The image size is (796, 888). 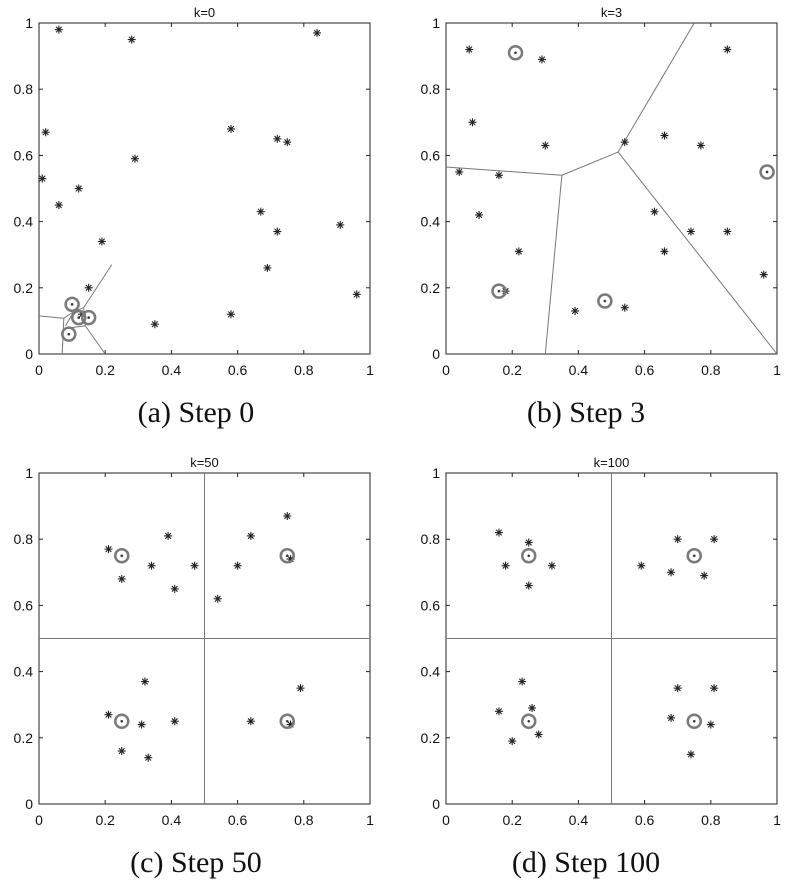 I want to click on x-tick-label: 0, so click(x=446, y=370).